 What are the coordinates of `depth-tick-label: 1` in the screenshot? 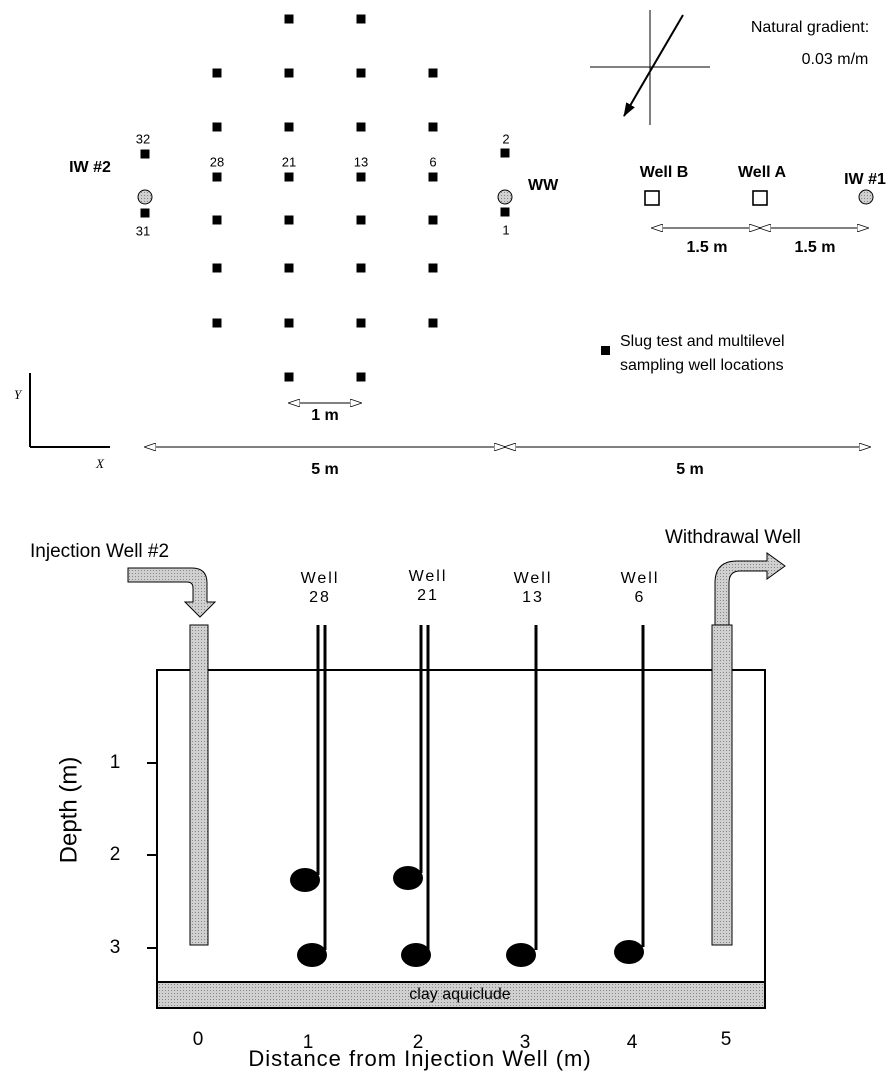 It's located at (115, 762).